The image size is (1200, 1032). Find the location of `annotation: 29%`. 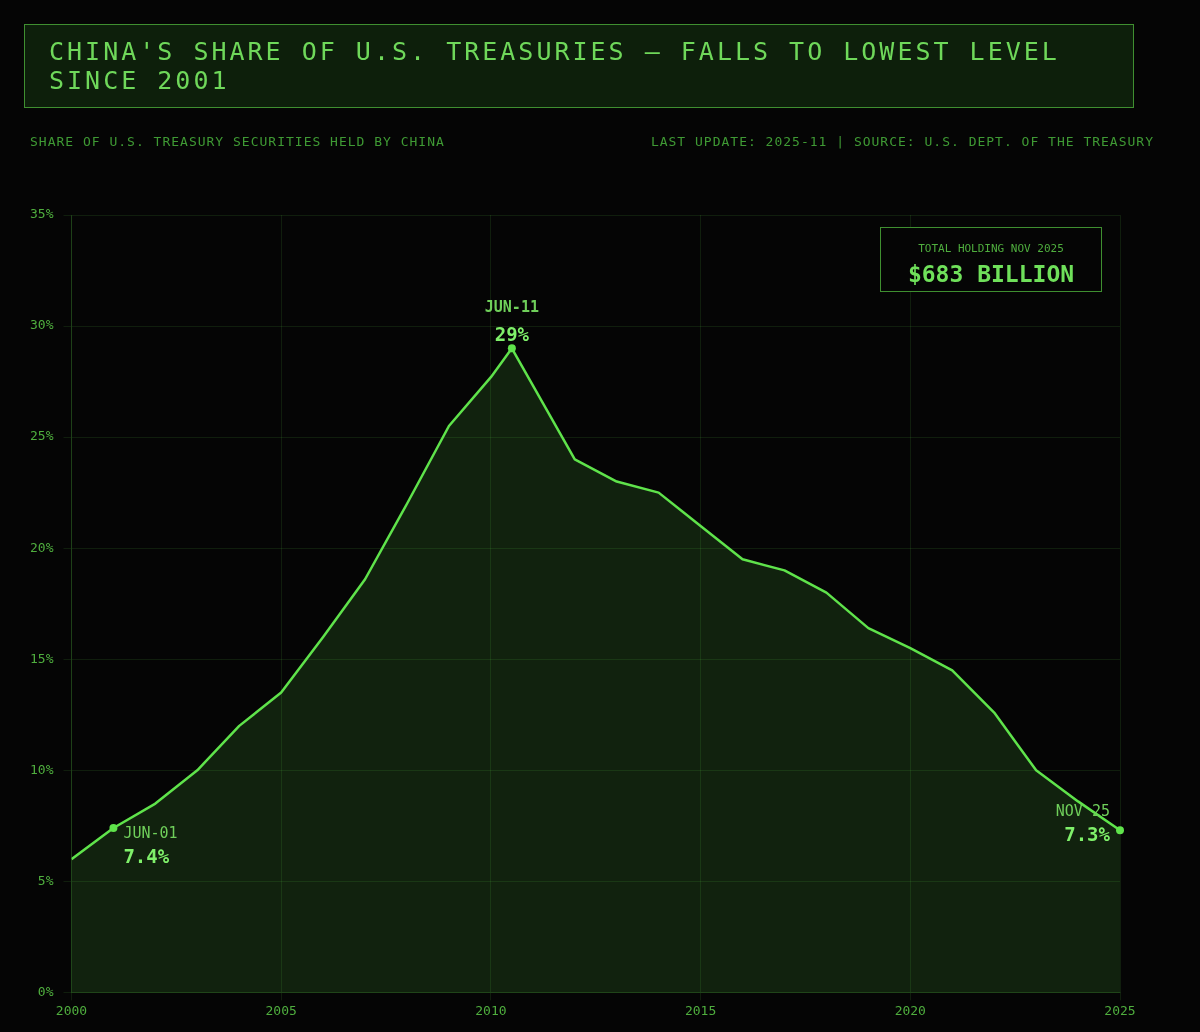

annotation: 29% is located at coordinates (512, 334).